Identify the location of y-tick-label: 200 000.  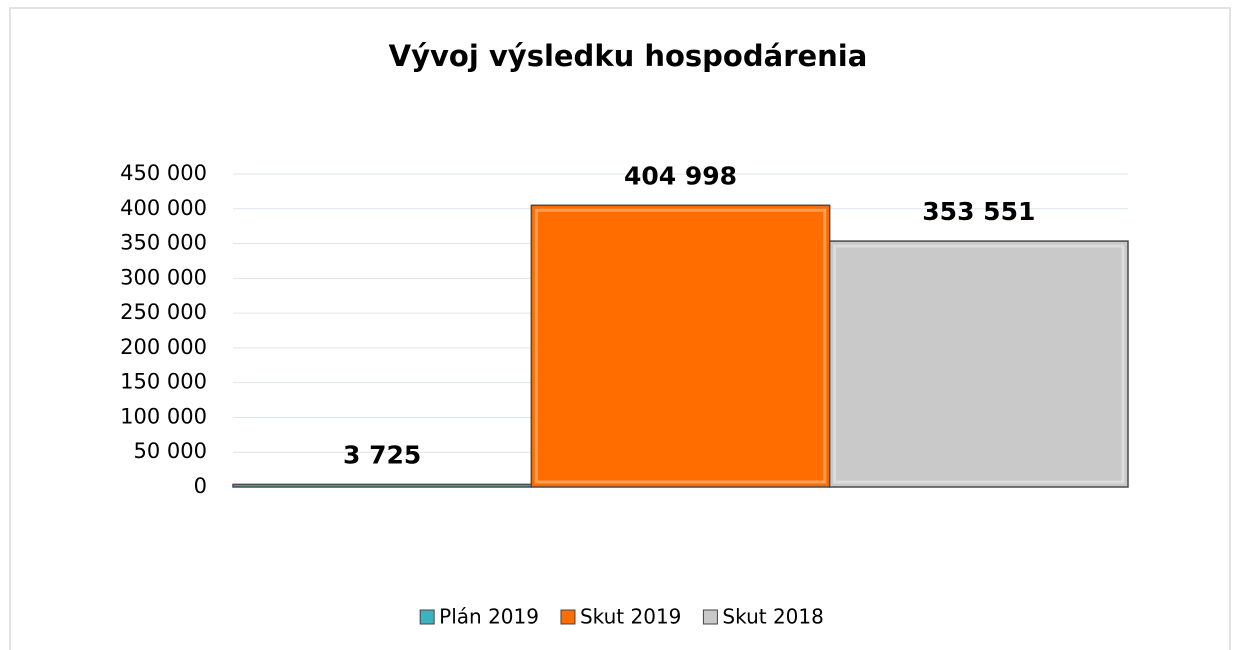
(163, 347).